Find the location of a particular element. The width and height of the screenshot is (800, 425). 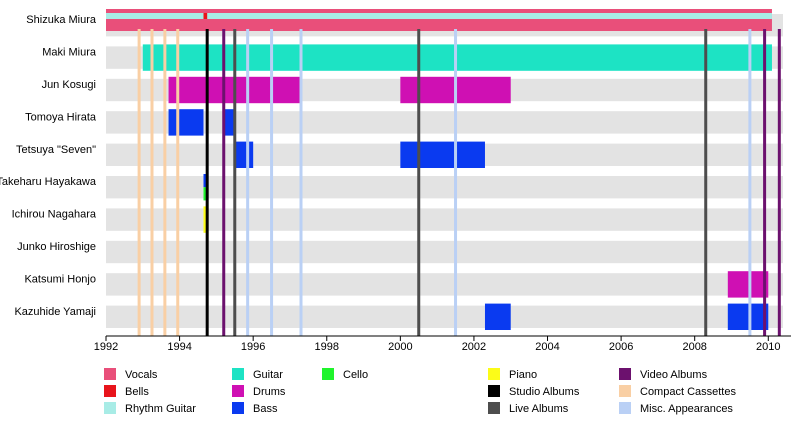

legend-label-bells: Bells is located at coordinates (137, 392).